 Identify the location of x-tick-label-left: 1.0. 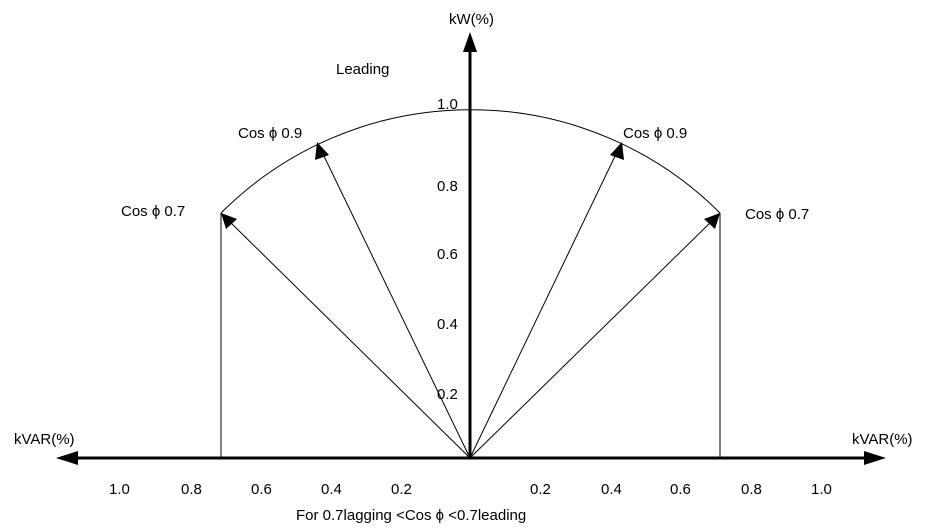
(119, 489).